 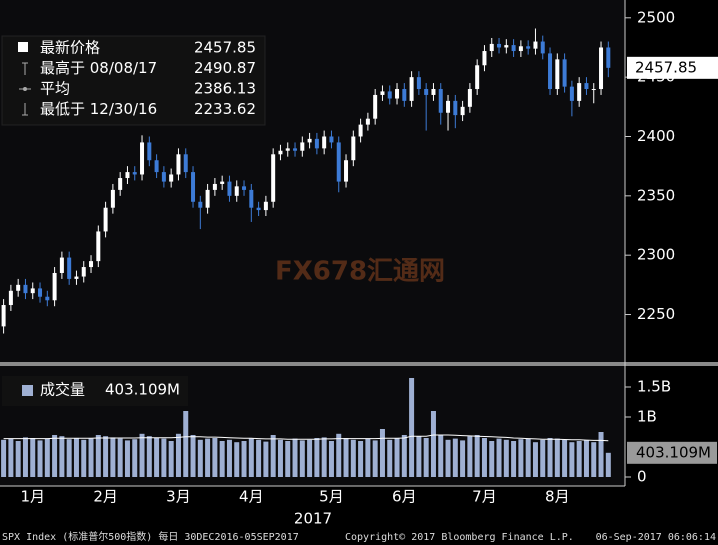 I want to click on volume-legend-value: 403.109M, so click(x=142, y=390).